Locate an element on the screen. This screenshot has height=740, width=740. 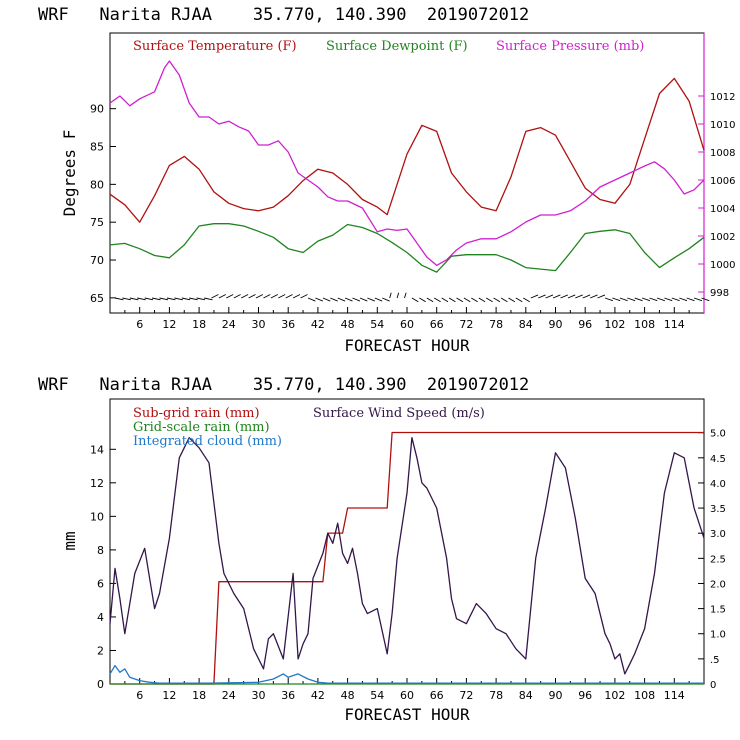
x-tick-label: 12 is located at coordinates (169, 695).